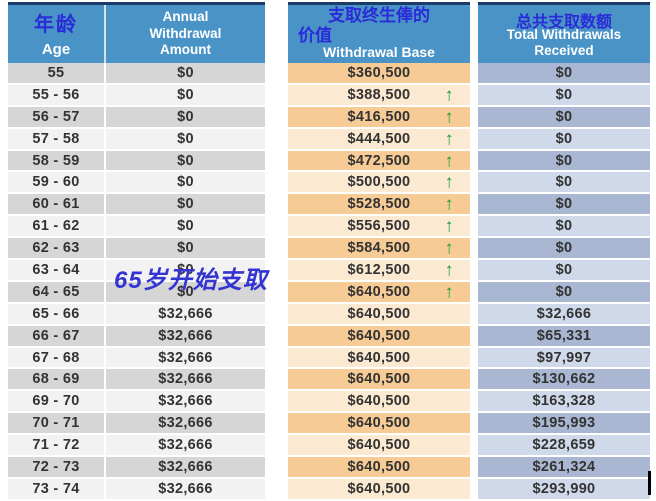 The height and width of the screenshot is (501, 656). I want to click on withdrawal-base-cell: $500,500 ↑, so click(379, 183).